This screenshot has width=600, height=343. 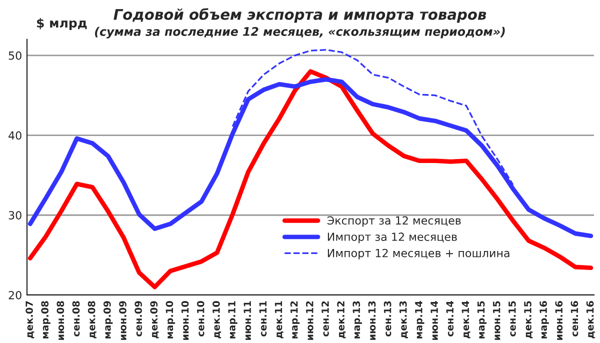 What do you see at coordinates (372, 320) in the screenshot?
I see `x-tick-label: июн.13` at bounding box center [372, 320].